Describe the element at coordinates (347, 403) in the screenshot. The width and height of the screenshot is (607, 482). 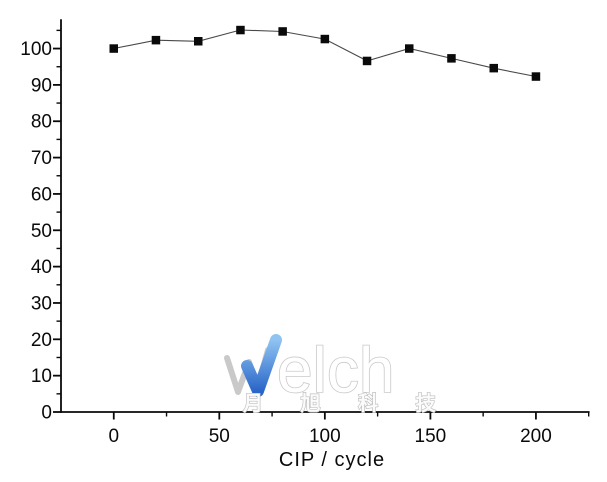
I see `watermark-cjk-text: 月 旭 科 技` at that location.